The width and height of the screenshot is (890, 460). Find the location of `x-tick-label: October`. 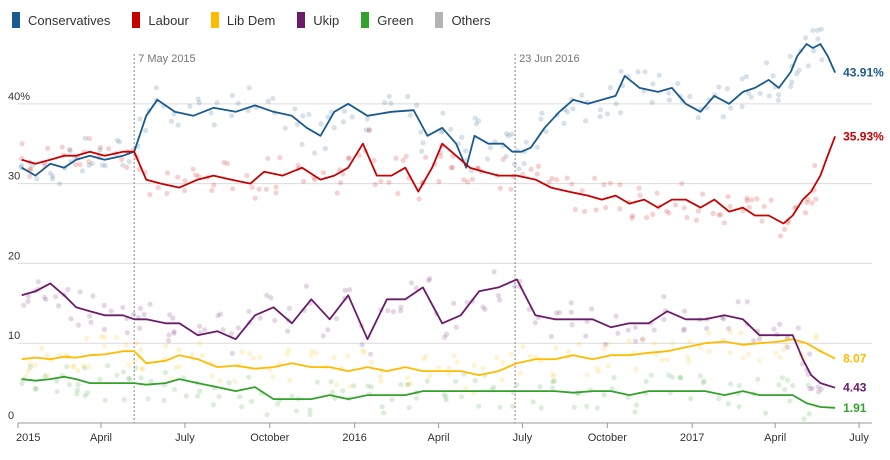

x-tick-label: October is located at coordinates (269, 438).